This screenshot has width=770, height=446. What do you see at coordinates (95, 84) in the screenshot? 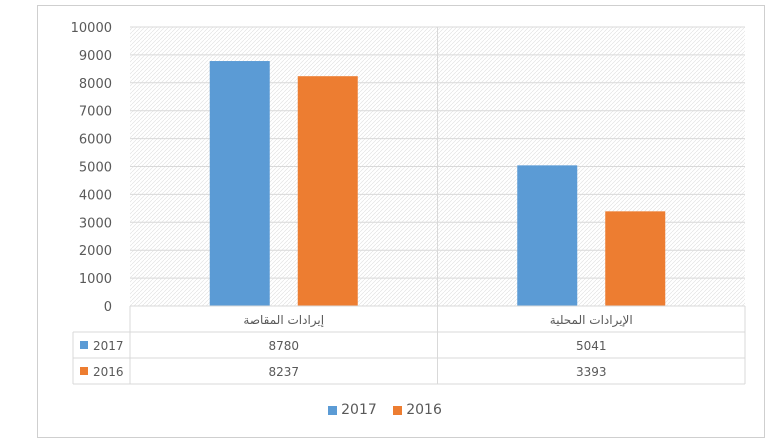
I see `y-tick-label: 8000` at bounding box center [95, 84].